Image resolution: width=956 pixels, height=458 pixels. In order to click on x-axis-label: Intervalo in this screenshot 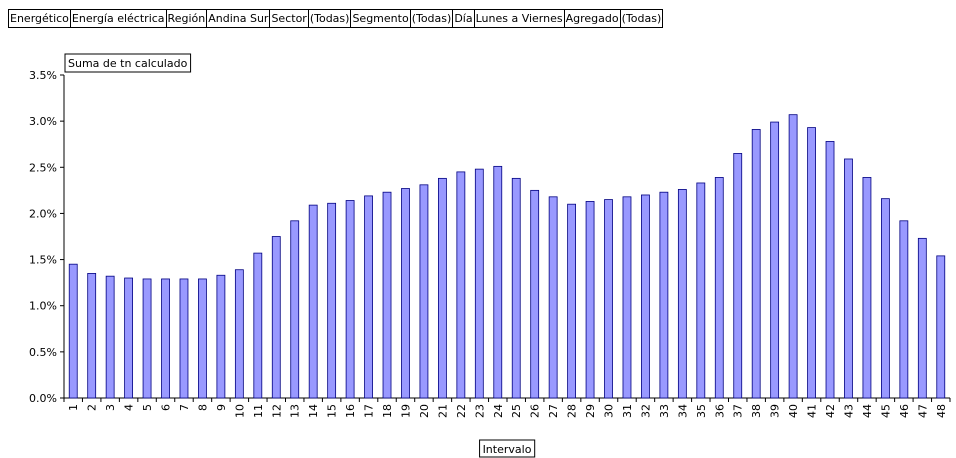, I will do `click(507, 449)`.